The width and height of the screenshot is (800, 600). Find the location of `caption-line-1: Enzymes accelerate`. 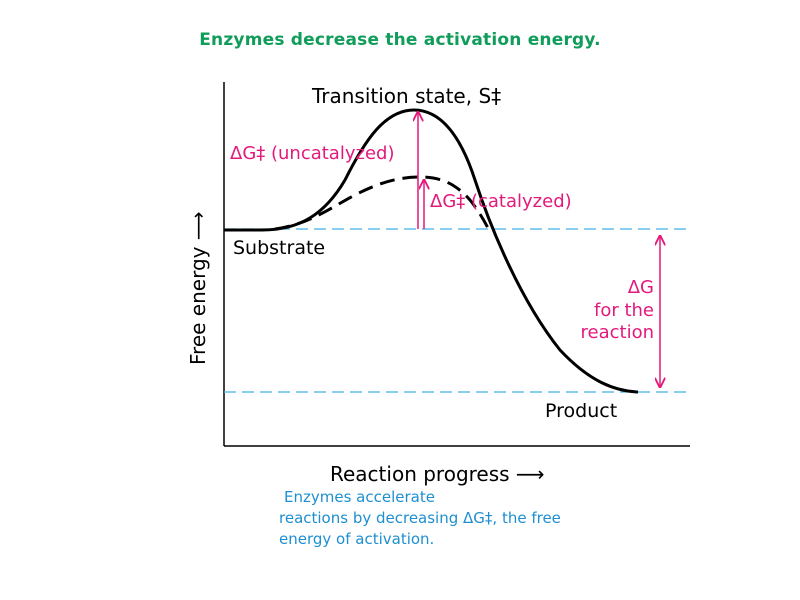

caption-line-1: Enzymes accelerate is located at coordinates (359, 497).